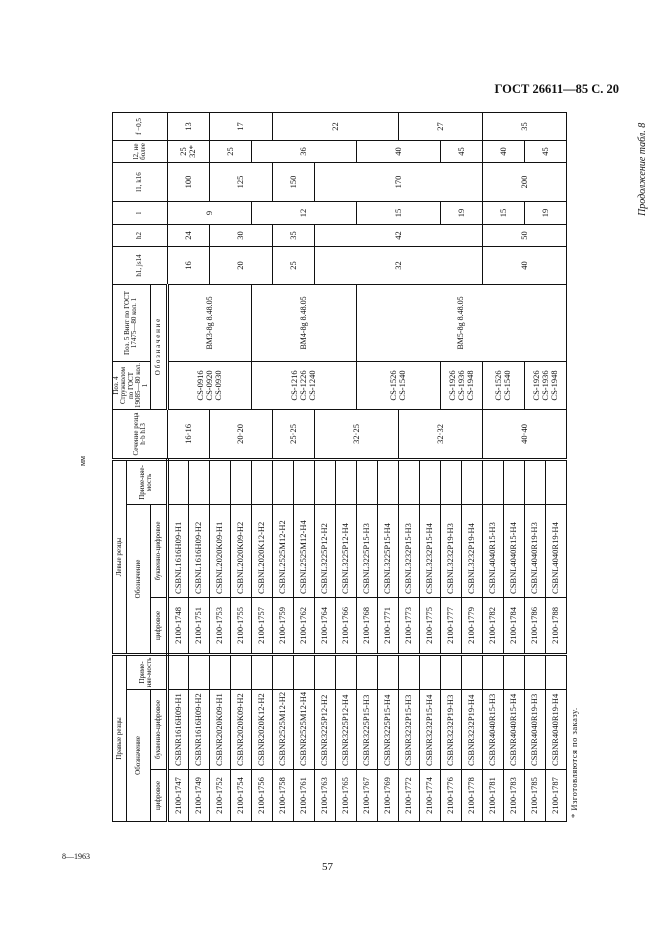 The image size is (661, 936). Describe the element at coordinates (82, 460) in the screenshot. I see `unit-label: мм` at that location.